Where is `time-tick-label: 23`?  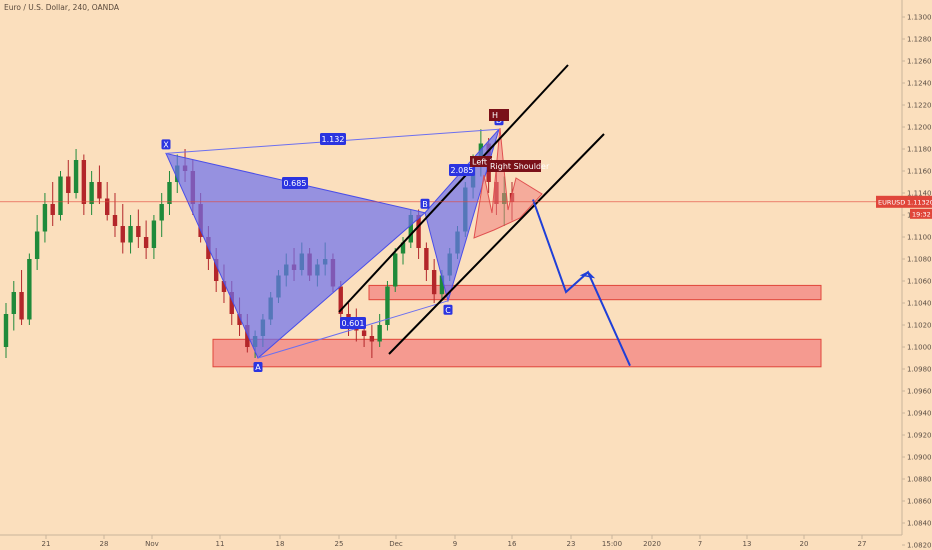 time-tick-label: 23 is located at coordinates (571, 544).